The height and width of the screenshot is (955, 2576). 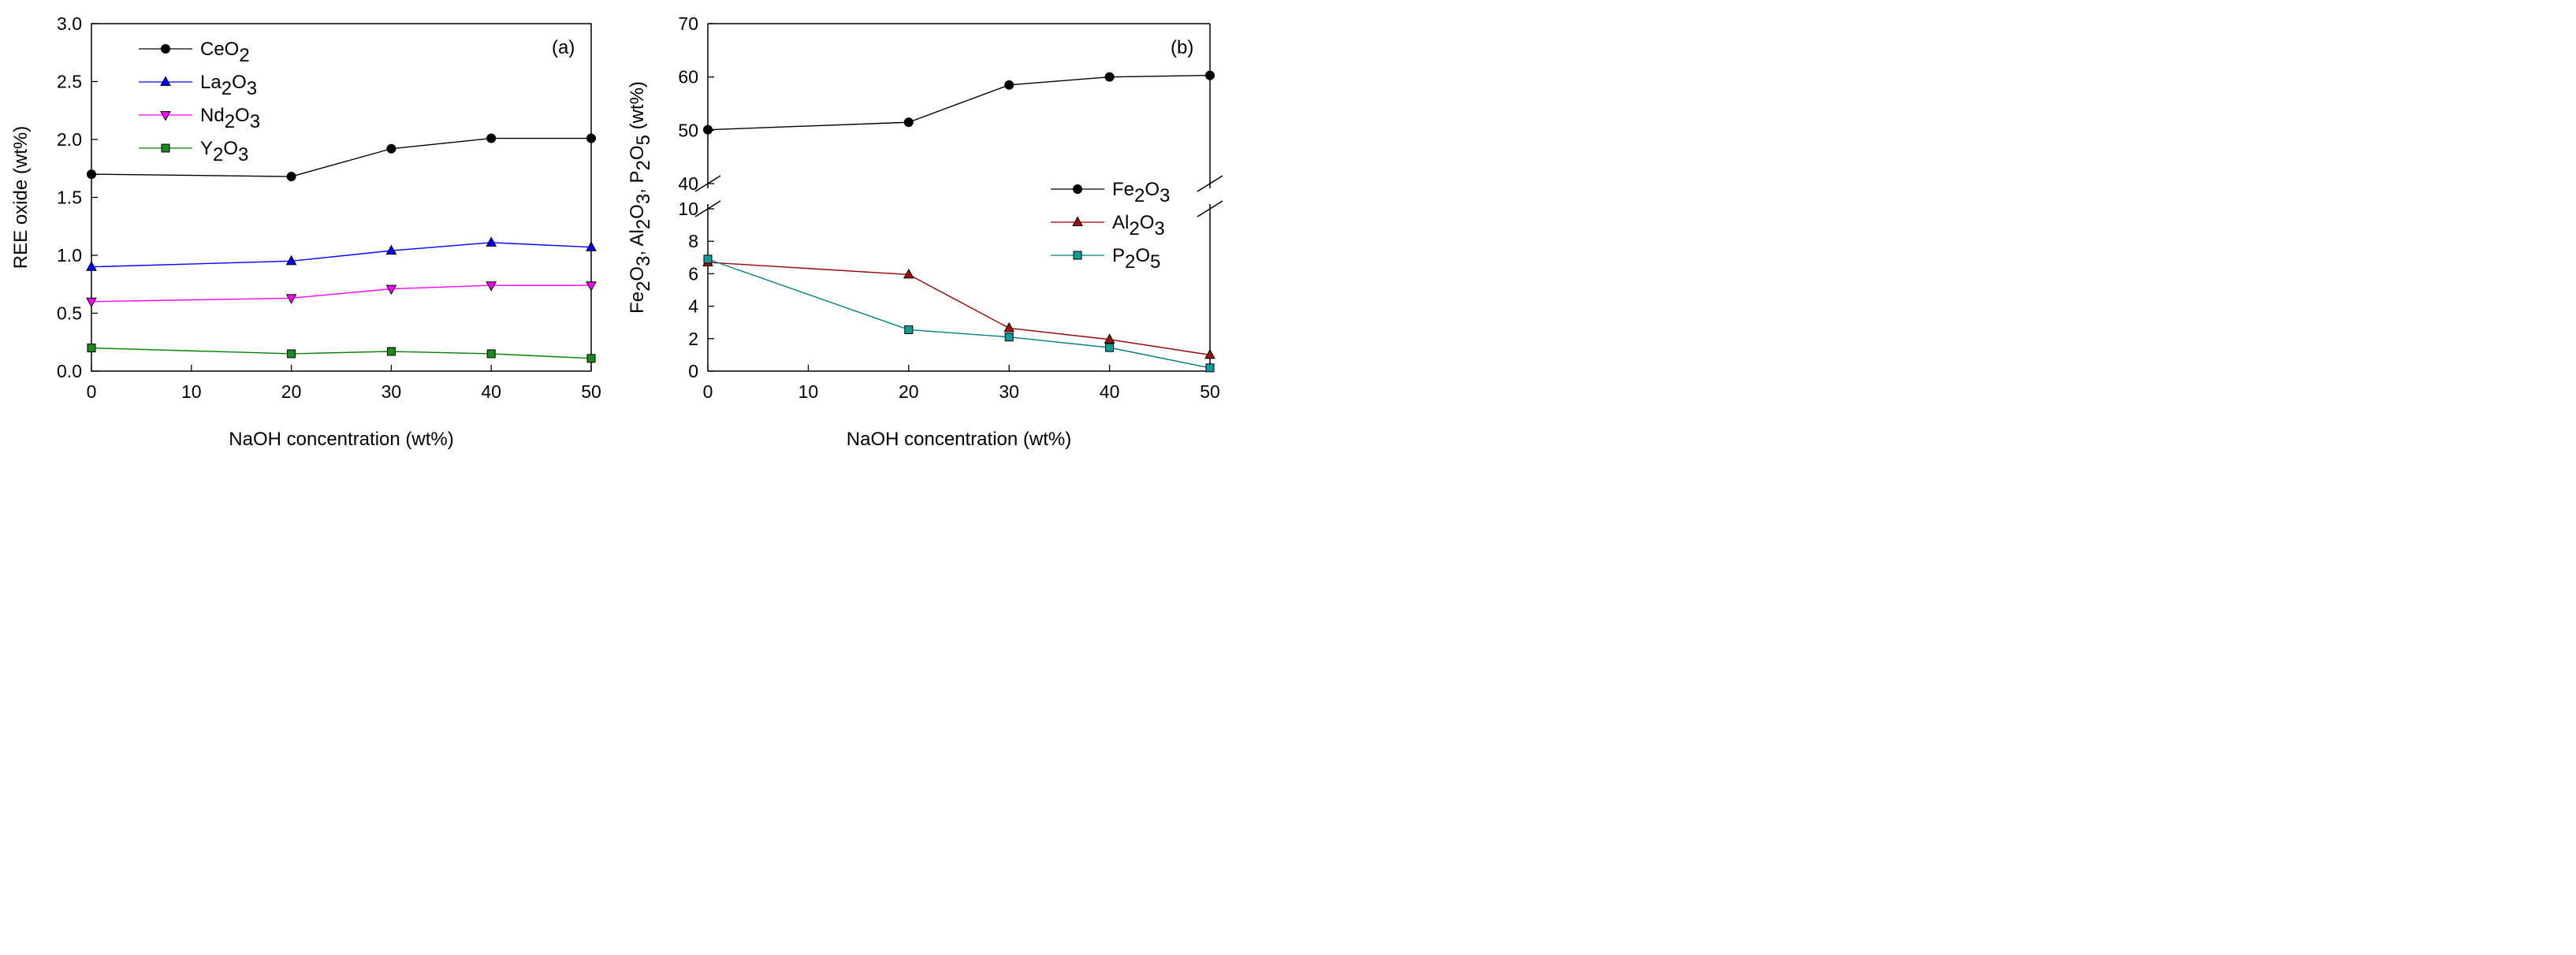 What do you see at coordinates (212, 115) in the screenshot?
I see `label-text: Nd` at bounding box center [212, 115].